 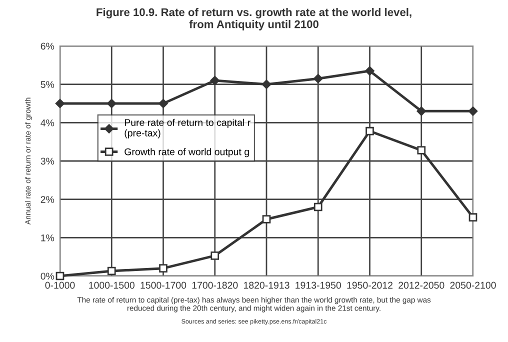 I want to click on x-tick-label: 1950-2012, so click(x=370, y=285).